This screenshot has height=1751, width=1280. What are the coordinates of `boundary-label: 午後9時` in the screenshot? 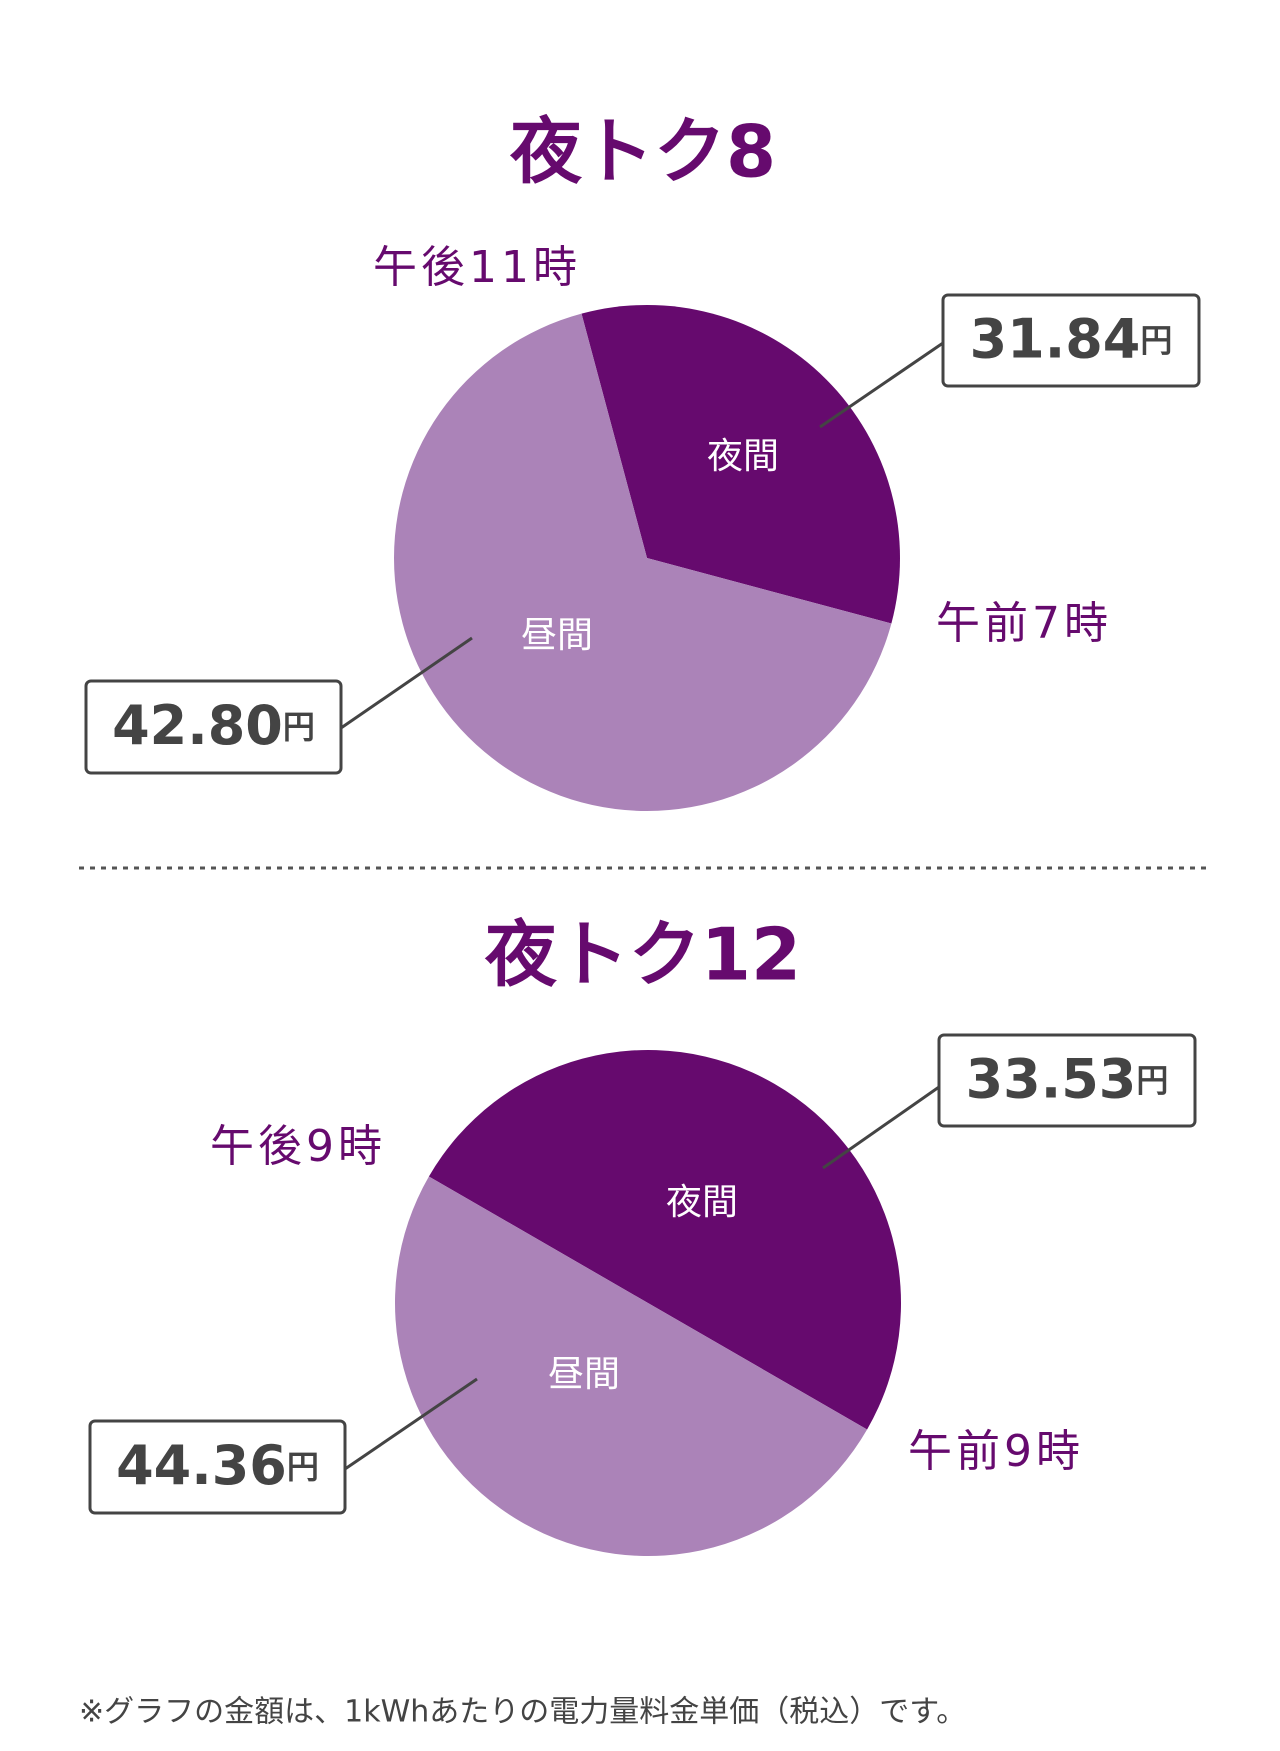 It's located at (298, 1146).